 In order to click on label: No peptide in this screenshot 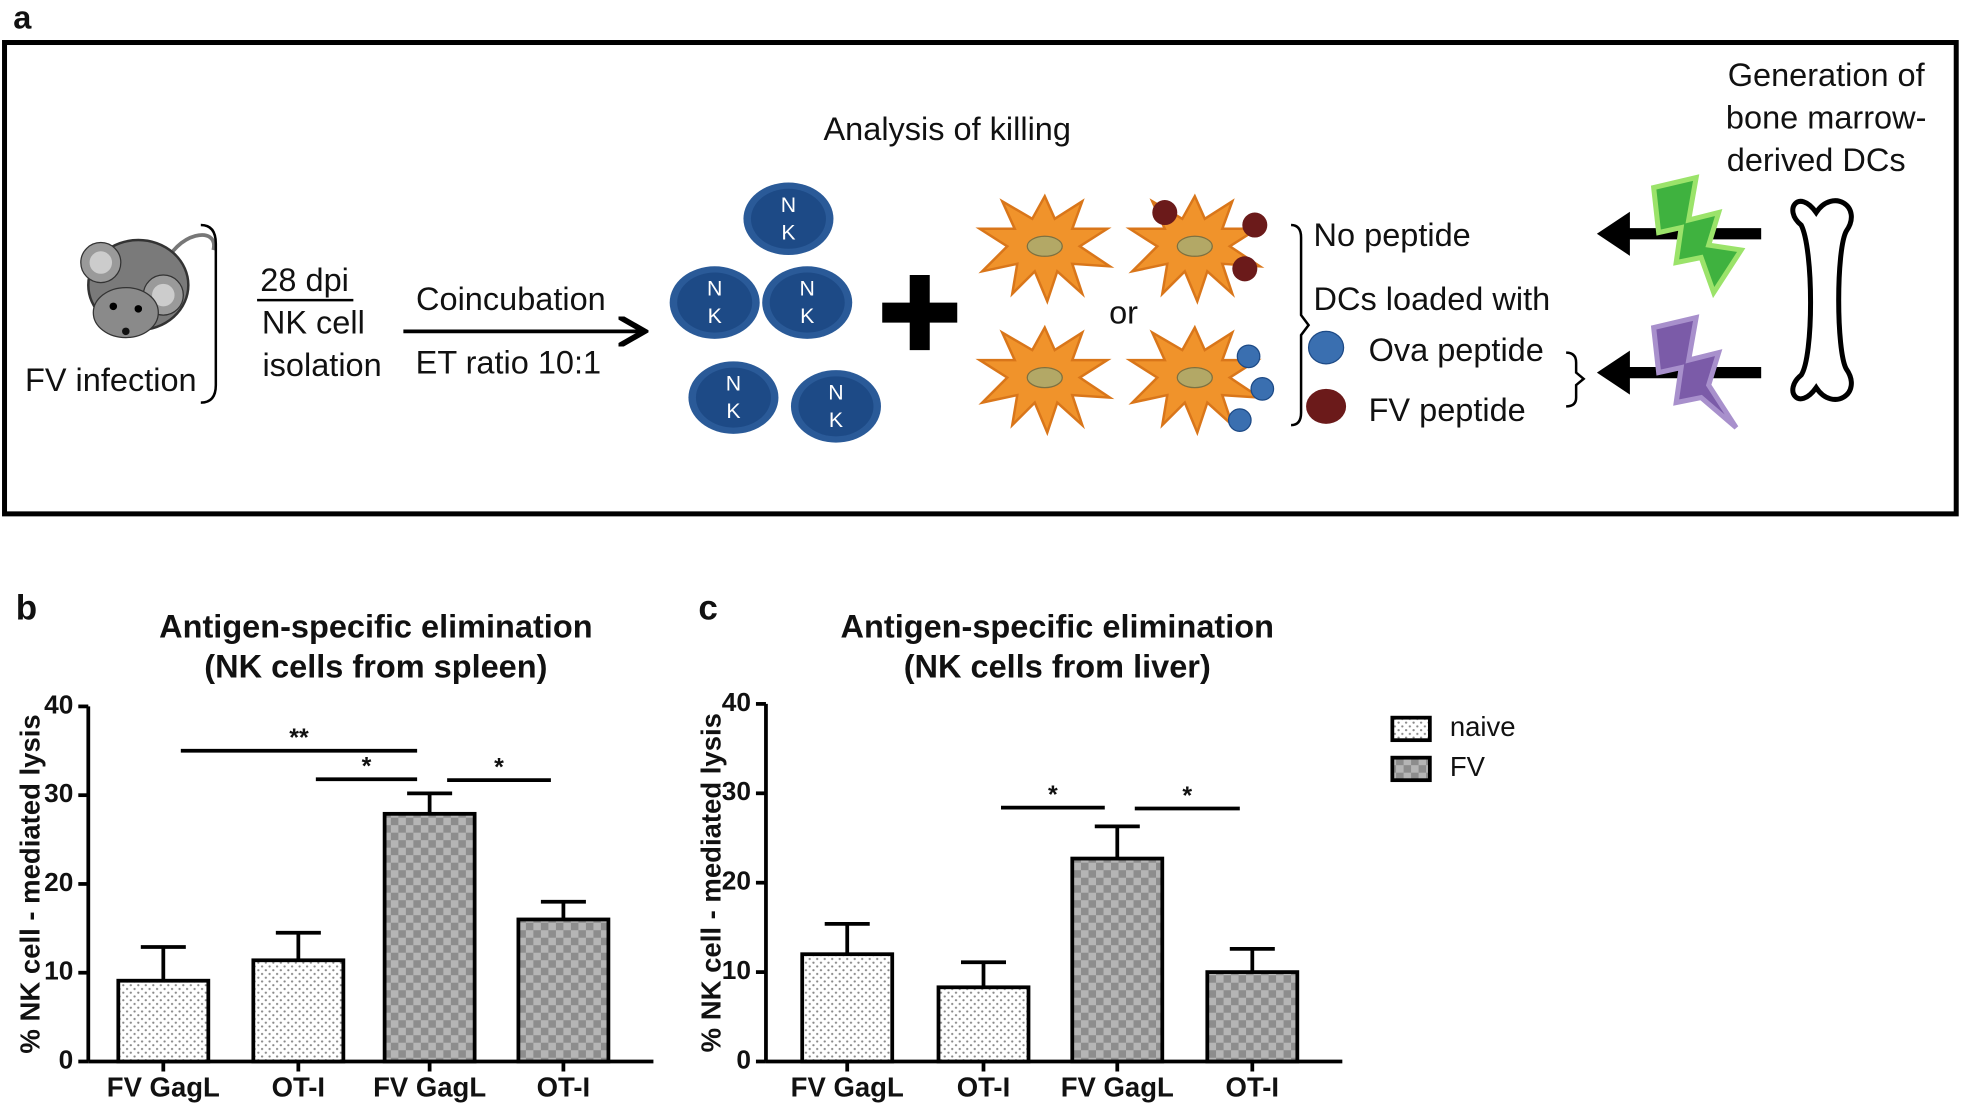, I will do `click(1392, 235)`.